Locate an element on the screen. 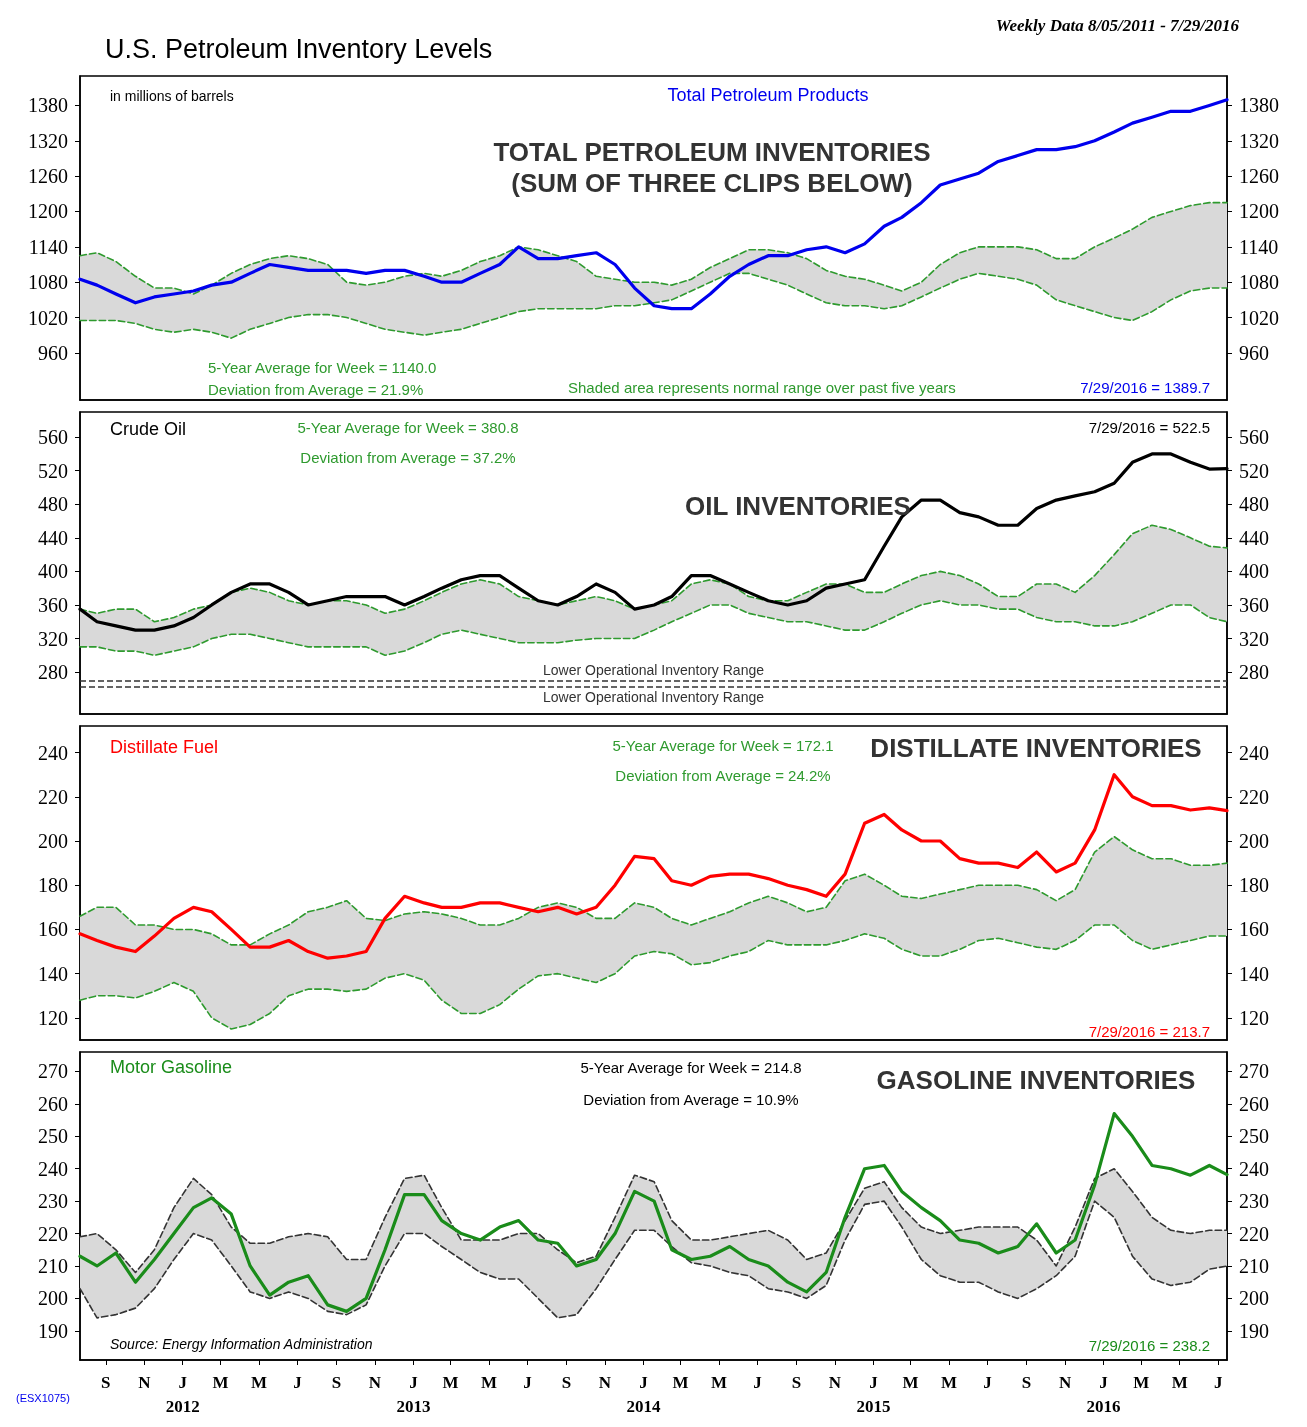  annotation: Shaded area represents normal range over past five years is located at coordinates (762, 387).